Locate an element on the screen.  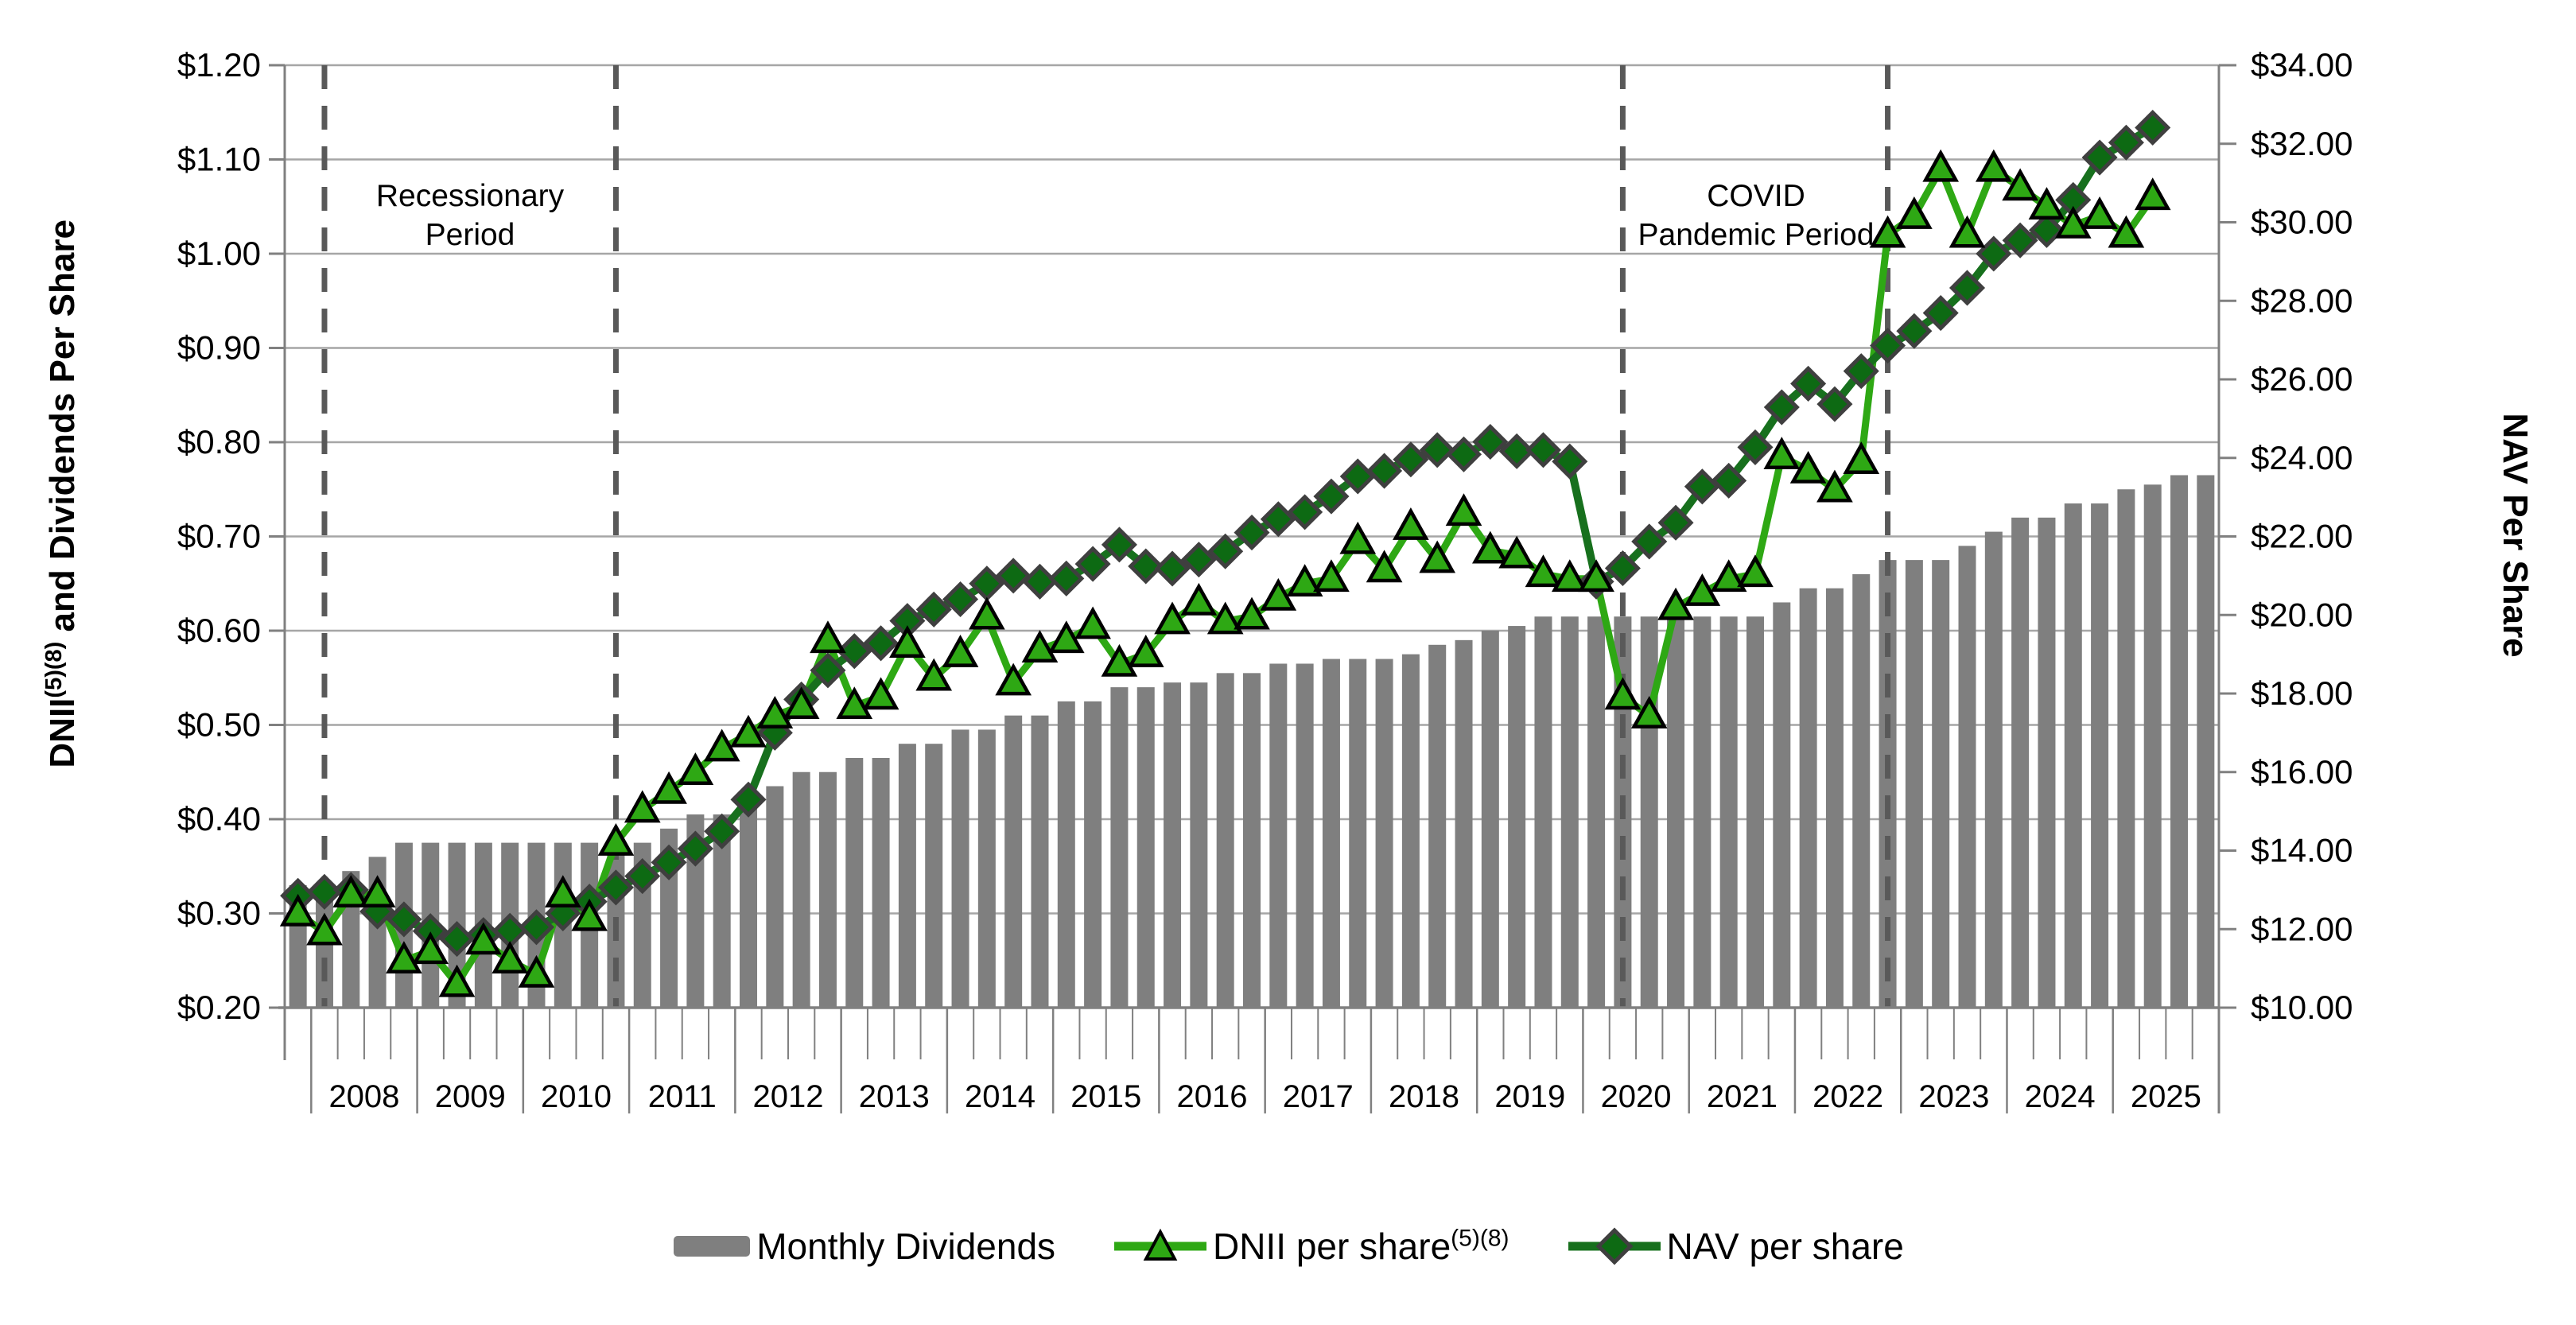
dnii-marker-2010-Q3 is located at coordinates (589, 915).